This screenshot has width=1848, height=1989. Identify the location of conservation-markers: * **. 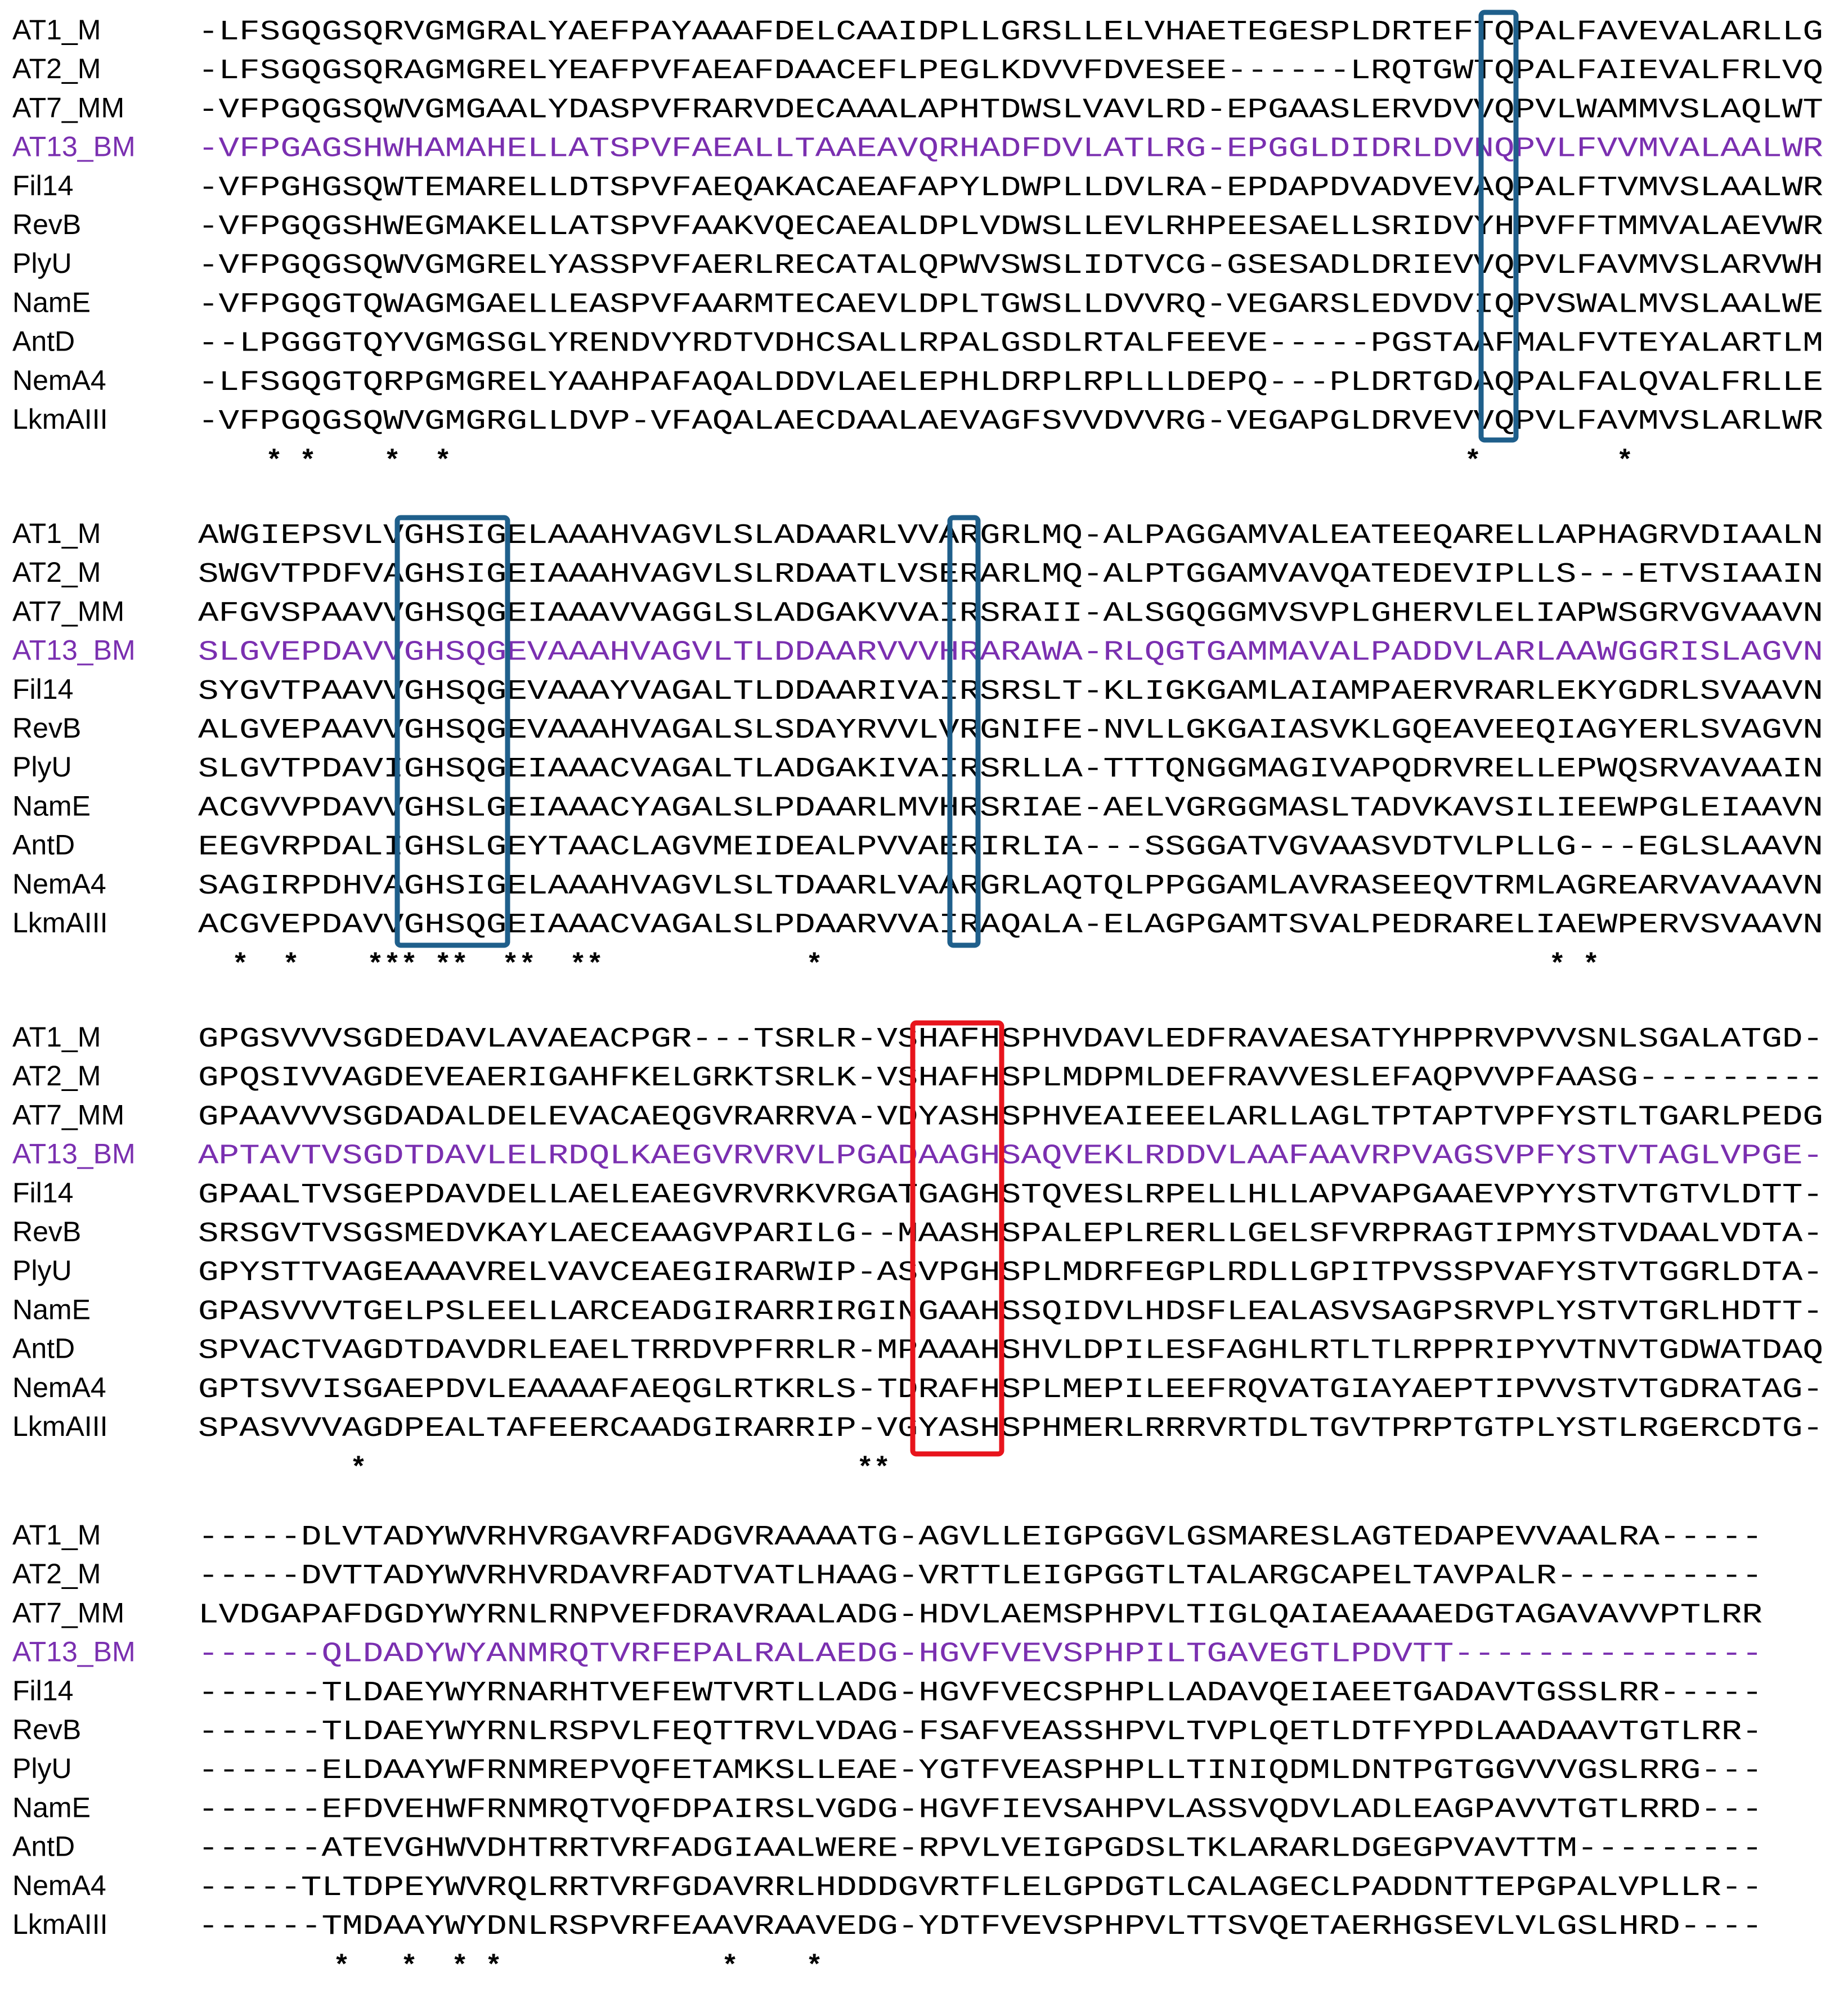
(882, 1469).